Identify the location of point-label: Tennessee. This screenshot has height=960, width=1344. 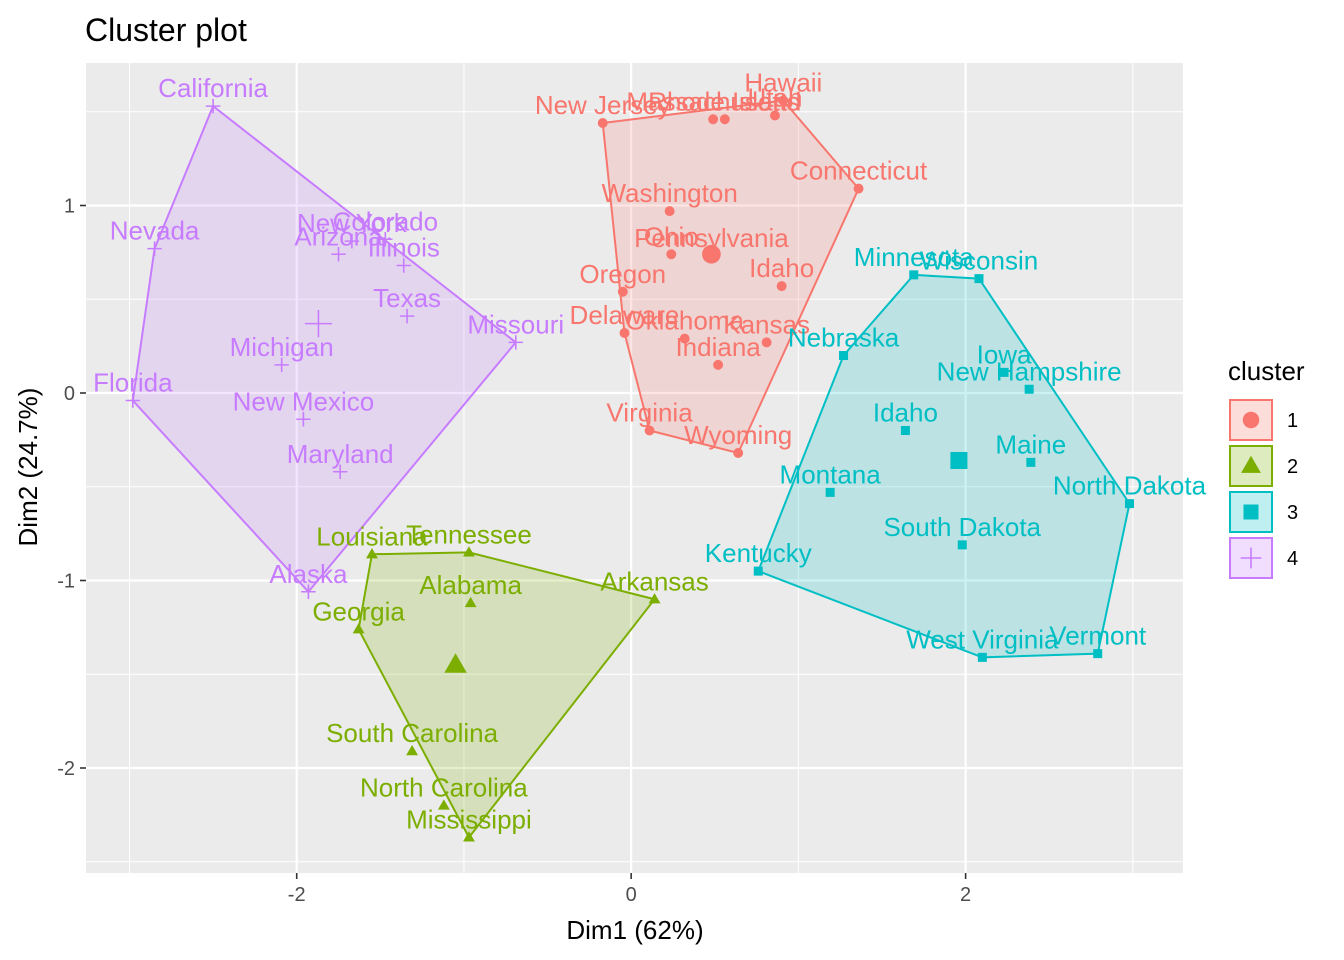
(469, 534).